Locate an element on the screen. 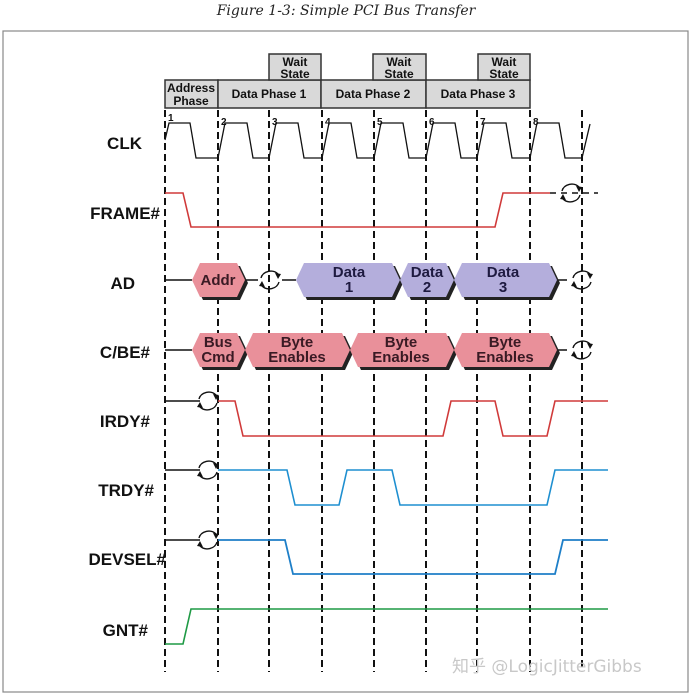  clk-waveform is located at coordinates (377, 140).